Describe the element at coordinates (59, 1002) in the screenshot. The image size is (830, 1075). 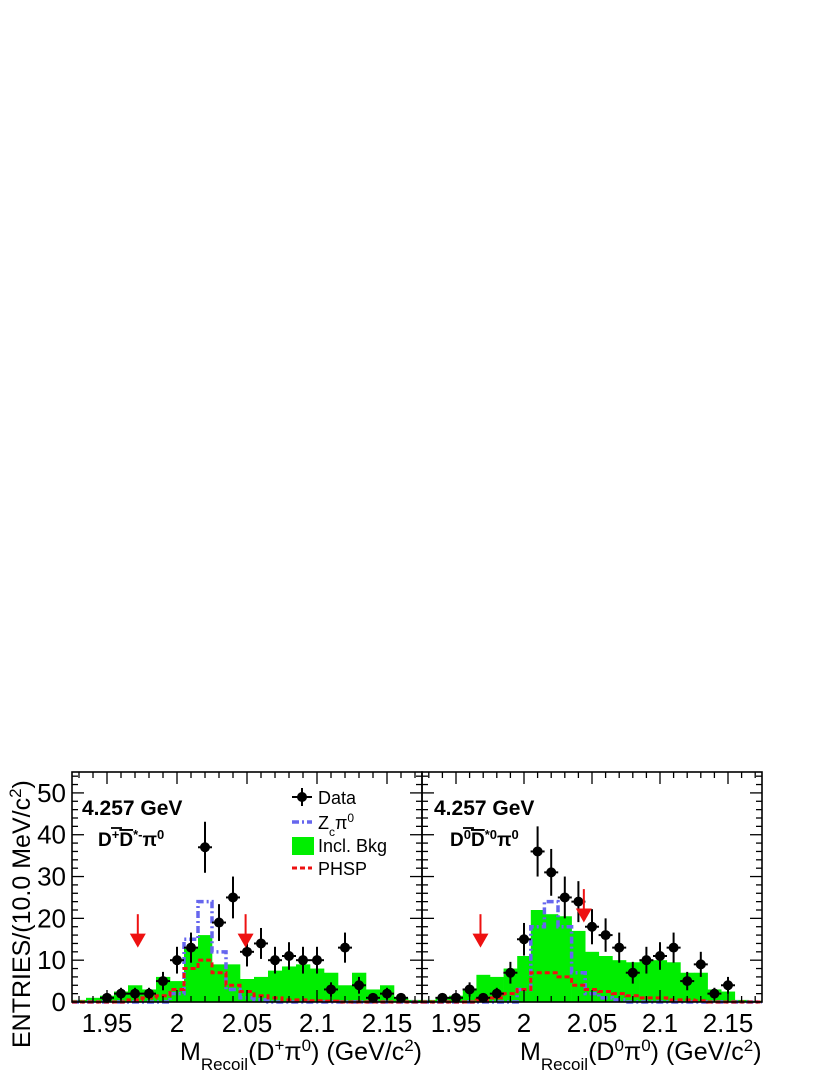
I see `y-tick-label: 0` at that location.